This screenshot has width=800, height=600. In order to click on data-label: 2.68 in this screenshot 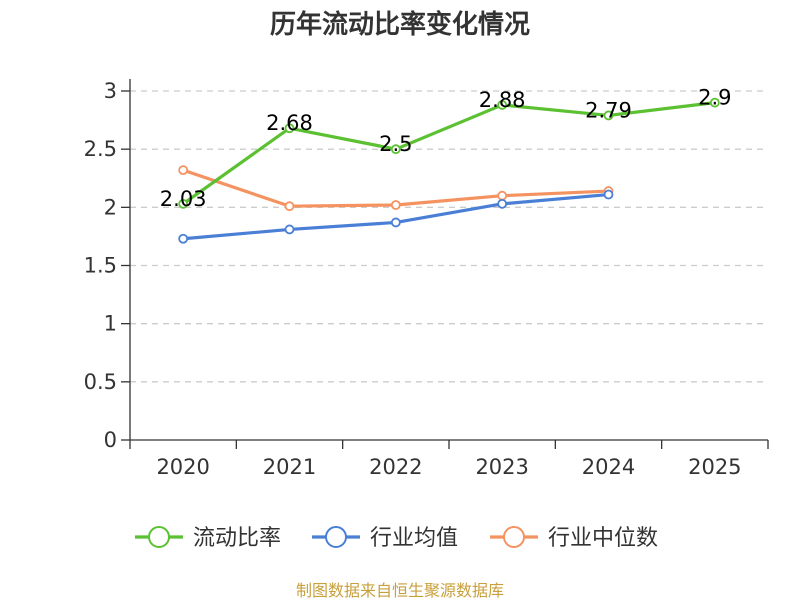, I will do `click(289, 123)`.